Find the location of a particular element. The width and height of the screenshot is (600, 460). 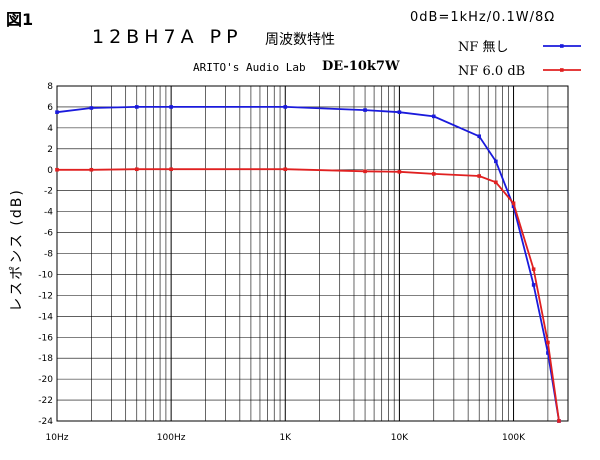

y-tick-label: -6 is located at coordinates (48, 234).